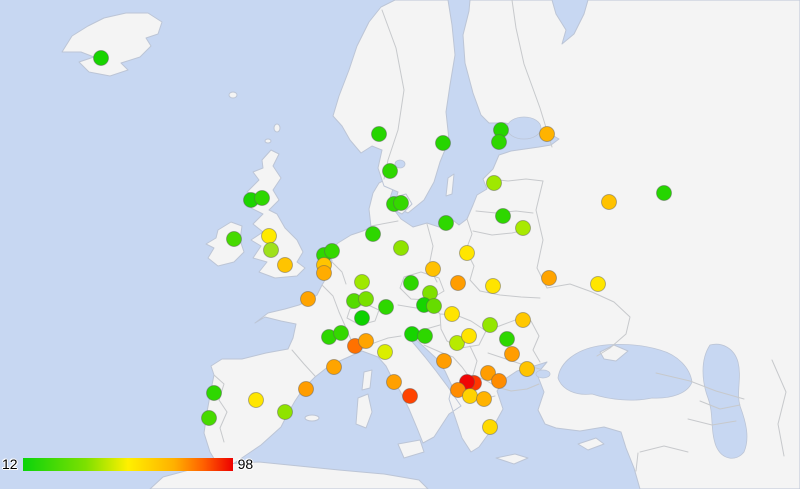  What do you see at coordinates (367, 380) in the screenshot?
I see `land-corsica` at bounding box center [367, 380].